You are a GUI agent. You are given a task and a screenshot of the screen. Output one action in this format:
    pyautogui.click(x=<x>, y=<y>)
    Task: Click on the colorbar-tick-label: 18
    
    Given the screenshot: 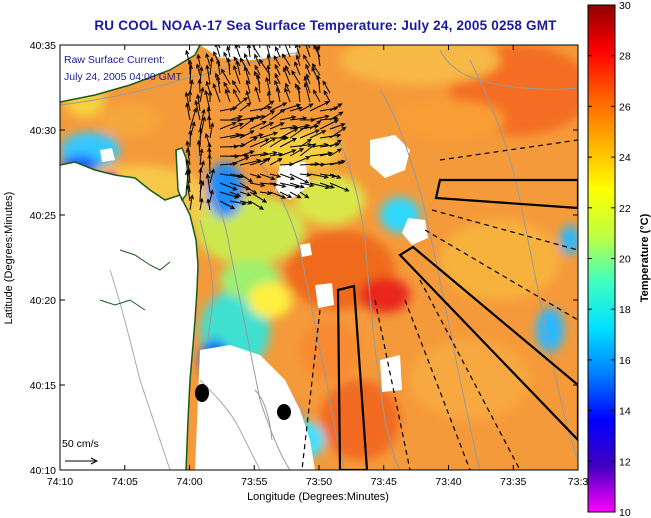 What is the action you would take?
    pyautogui.click(x=625, y=310)
    